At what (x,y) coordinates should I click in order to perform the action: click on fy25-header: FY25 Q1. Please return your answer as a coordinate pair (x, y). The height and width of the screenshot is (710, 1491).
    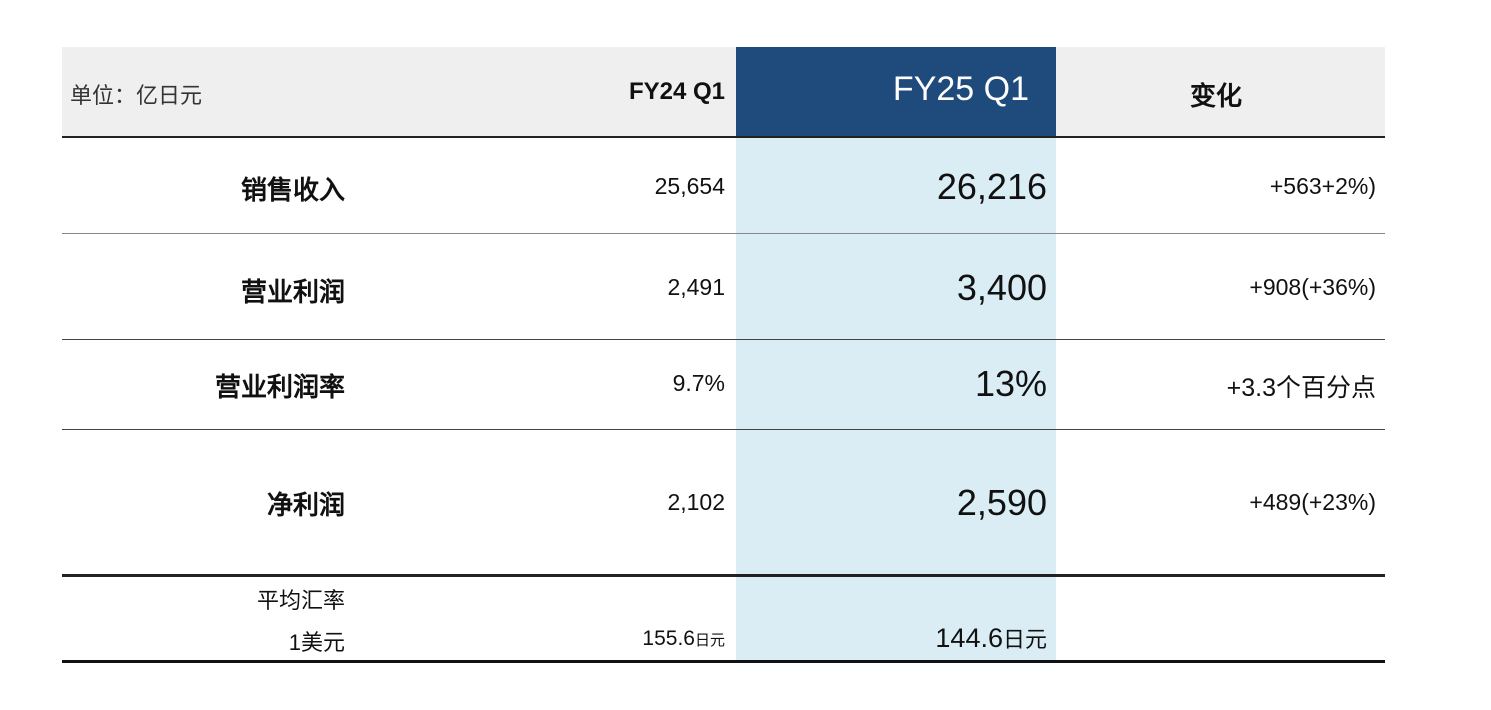
    Looking at the image, I should click on (960, 89).